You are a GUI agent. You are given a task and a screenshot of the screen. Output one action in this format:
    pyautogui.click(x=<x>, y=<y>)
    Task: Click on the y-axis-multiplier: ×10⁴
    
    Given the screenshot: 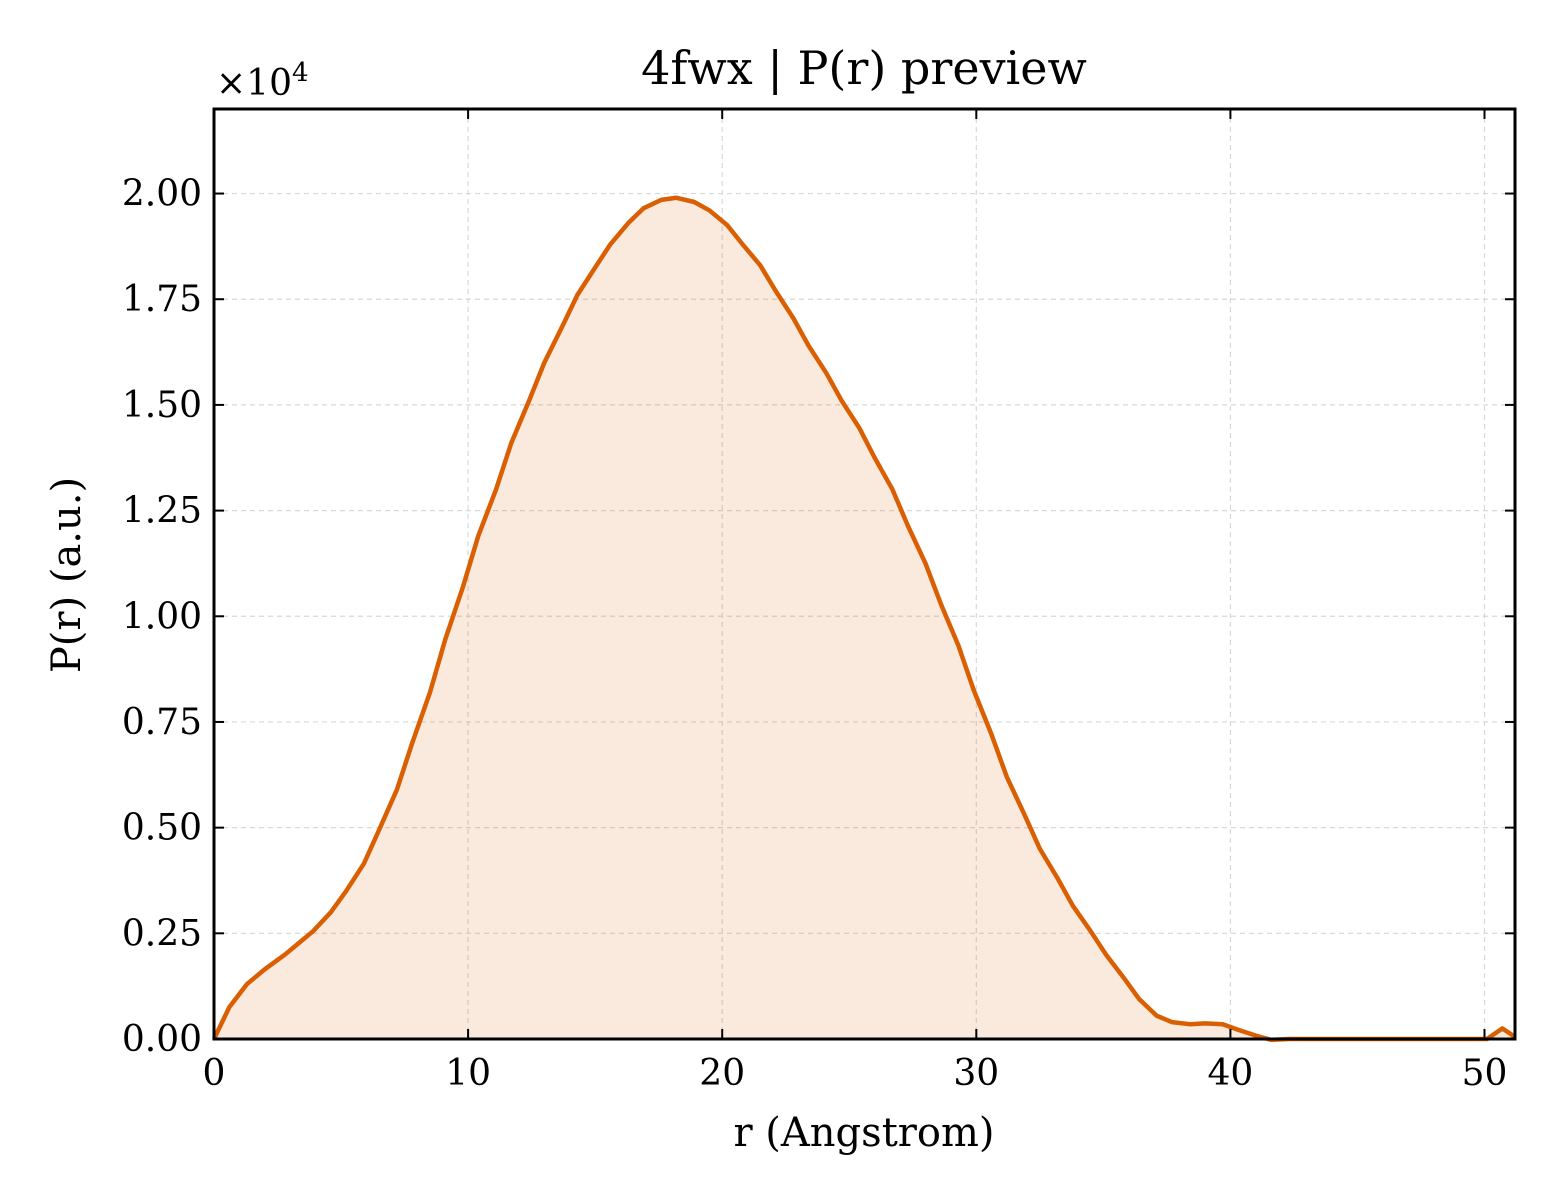 What is the action you would take?
    pyautogui.click(x=262, y=81)
    